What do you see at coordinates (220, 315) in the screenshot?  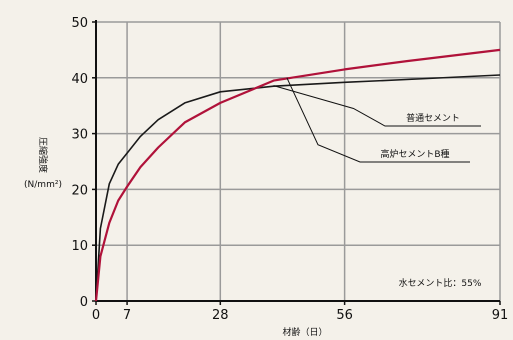 I see `x-tick-label: 28` at bounding box center [220, 315].